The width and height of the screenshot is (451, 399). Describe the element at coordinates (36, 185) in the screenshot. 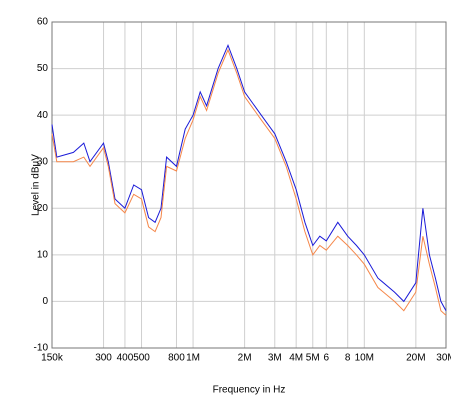

I see `y-axis-label: Level in dBµV` at that location.